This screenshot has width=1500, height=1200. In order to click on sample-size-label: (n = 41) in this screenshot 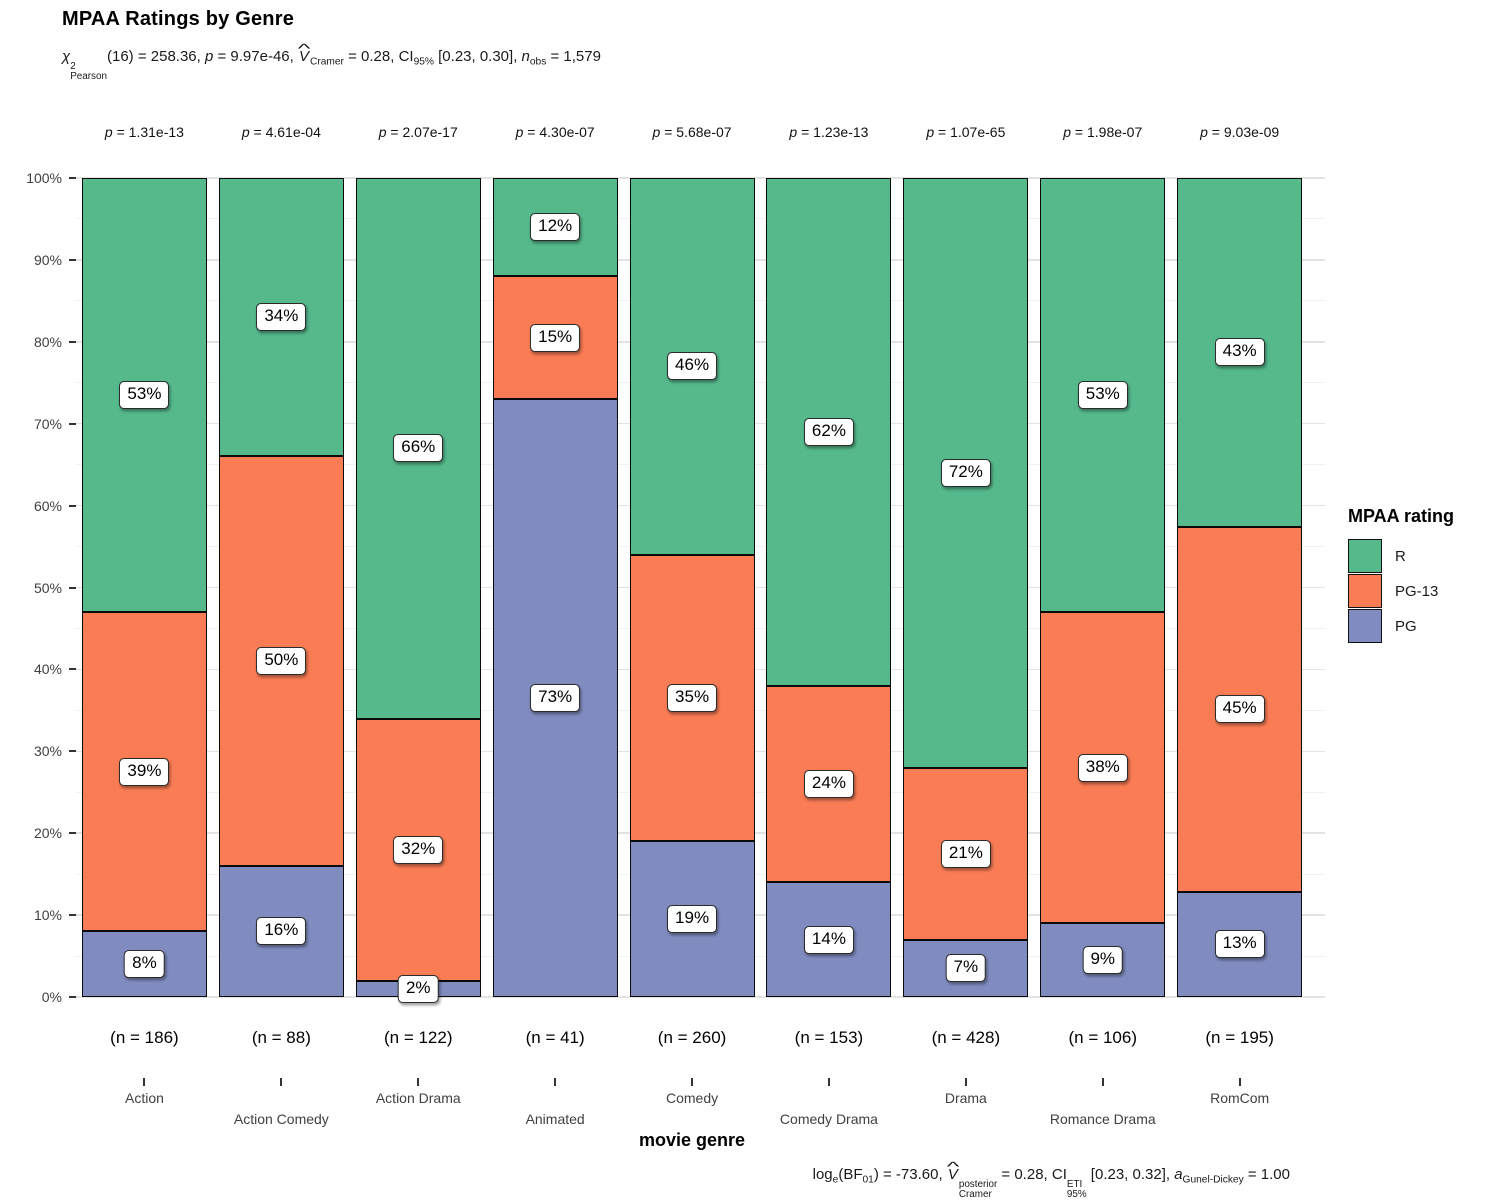, I will do `click(555, 1037)`.